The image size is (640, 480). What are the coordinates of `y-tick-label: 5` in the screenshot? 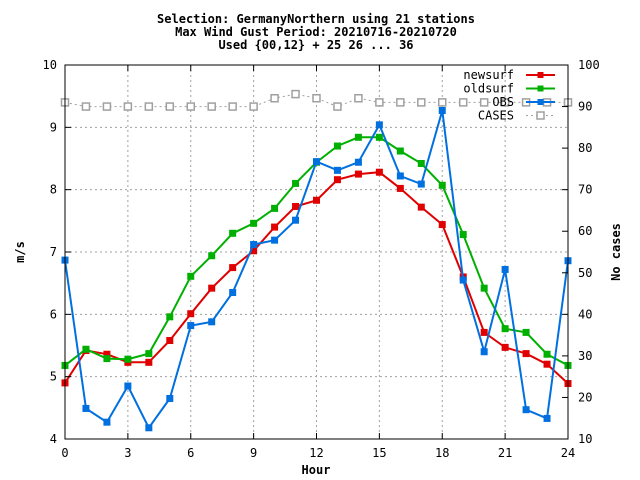 It's located at (53, 377).